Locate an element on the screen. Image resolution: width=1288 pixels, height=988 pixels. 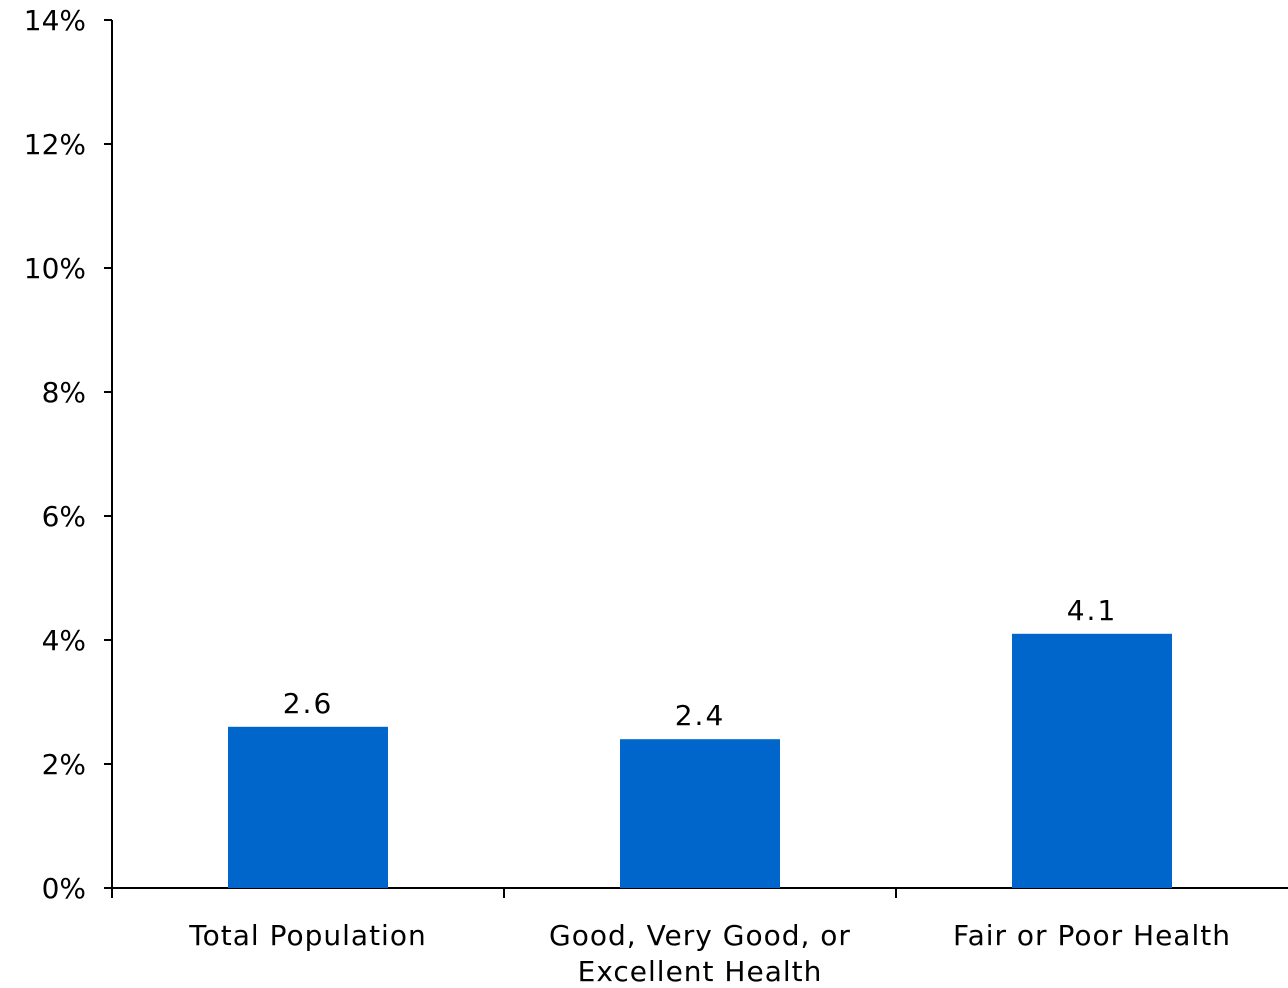
y-tick-label: 0% is located at coordinates (64, 888).